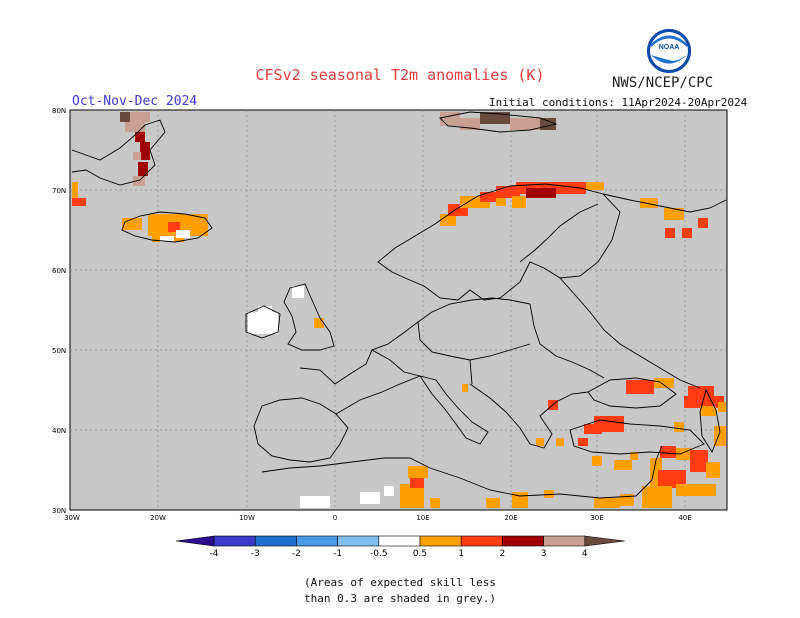 This screenshot has width=800, height=618. Describe the element at coordinates (59, 431) in the screenshot. I see `lat-label: 40N` at that location.